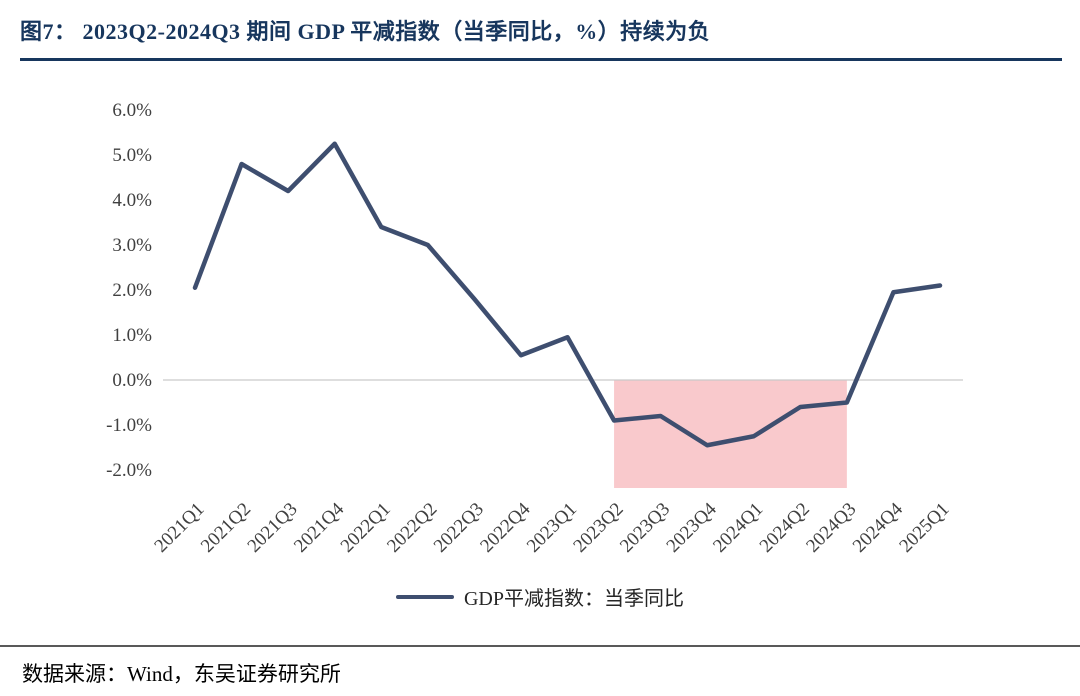 This screenshot has width=1080, height=696. Describe the element at coordinates (424, 596) in the screenshot. I see `legend-line-swatch` at that location.